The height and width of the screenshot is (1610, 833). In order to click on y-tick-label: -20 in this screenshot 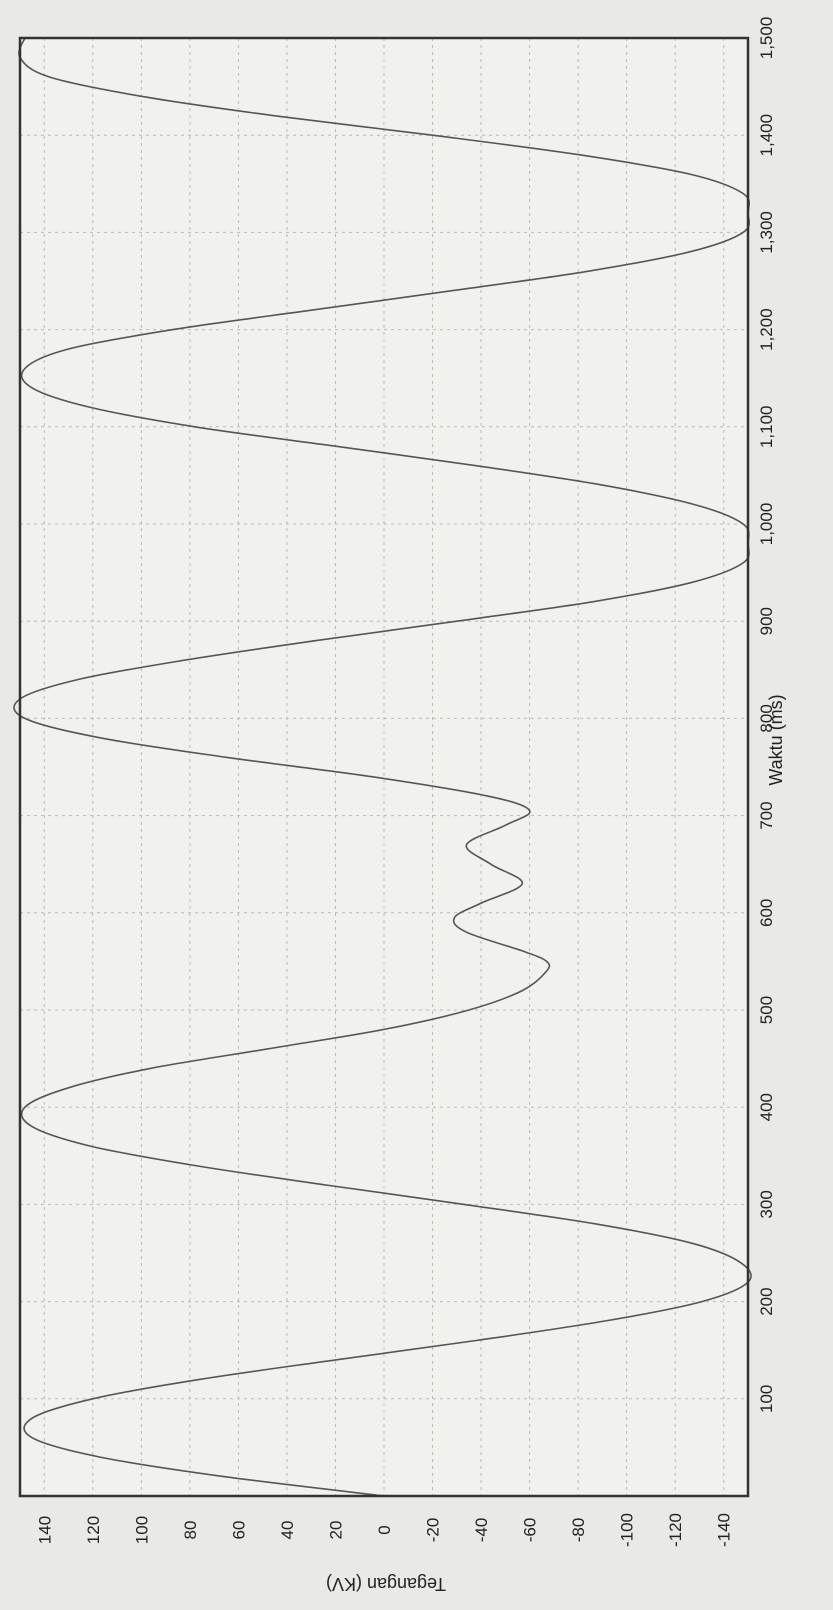, I will do `click(433, 1530)`.